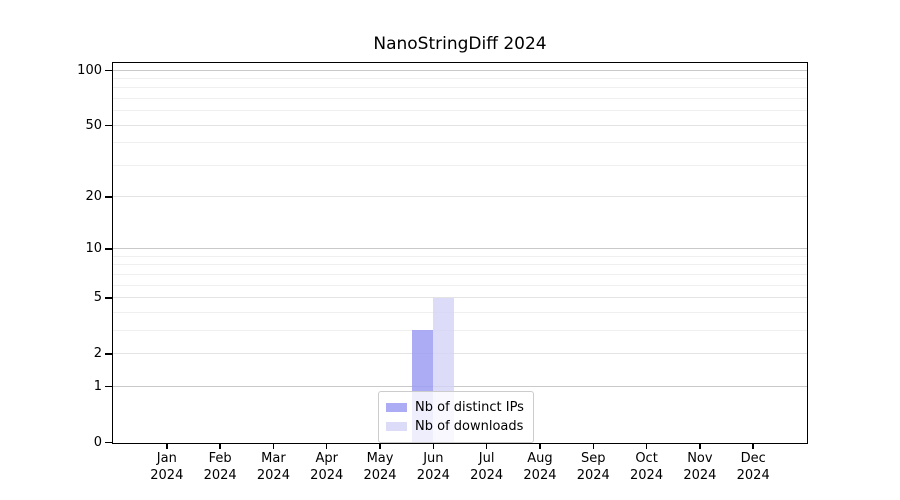 The width and height of the screenshot is (900, 500). I want to click on legend-swatch-downloads, so click(396, 426).